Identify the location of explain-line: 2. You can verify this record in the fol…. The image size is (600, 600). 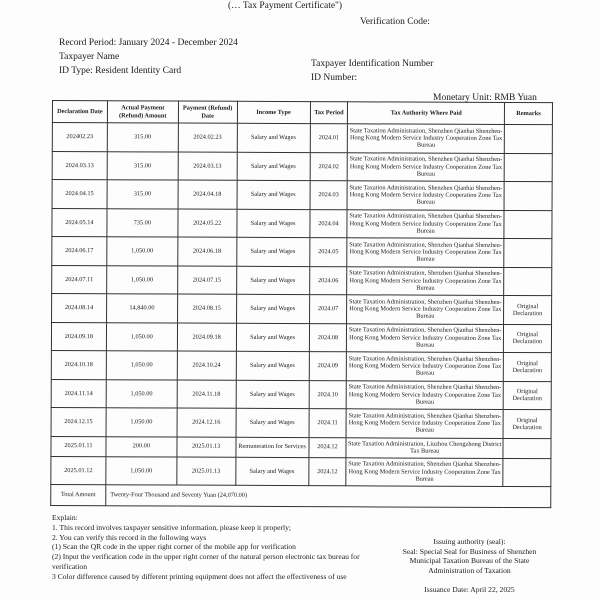
(129, 537).